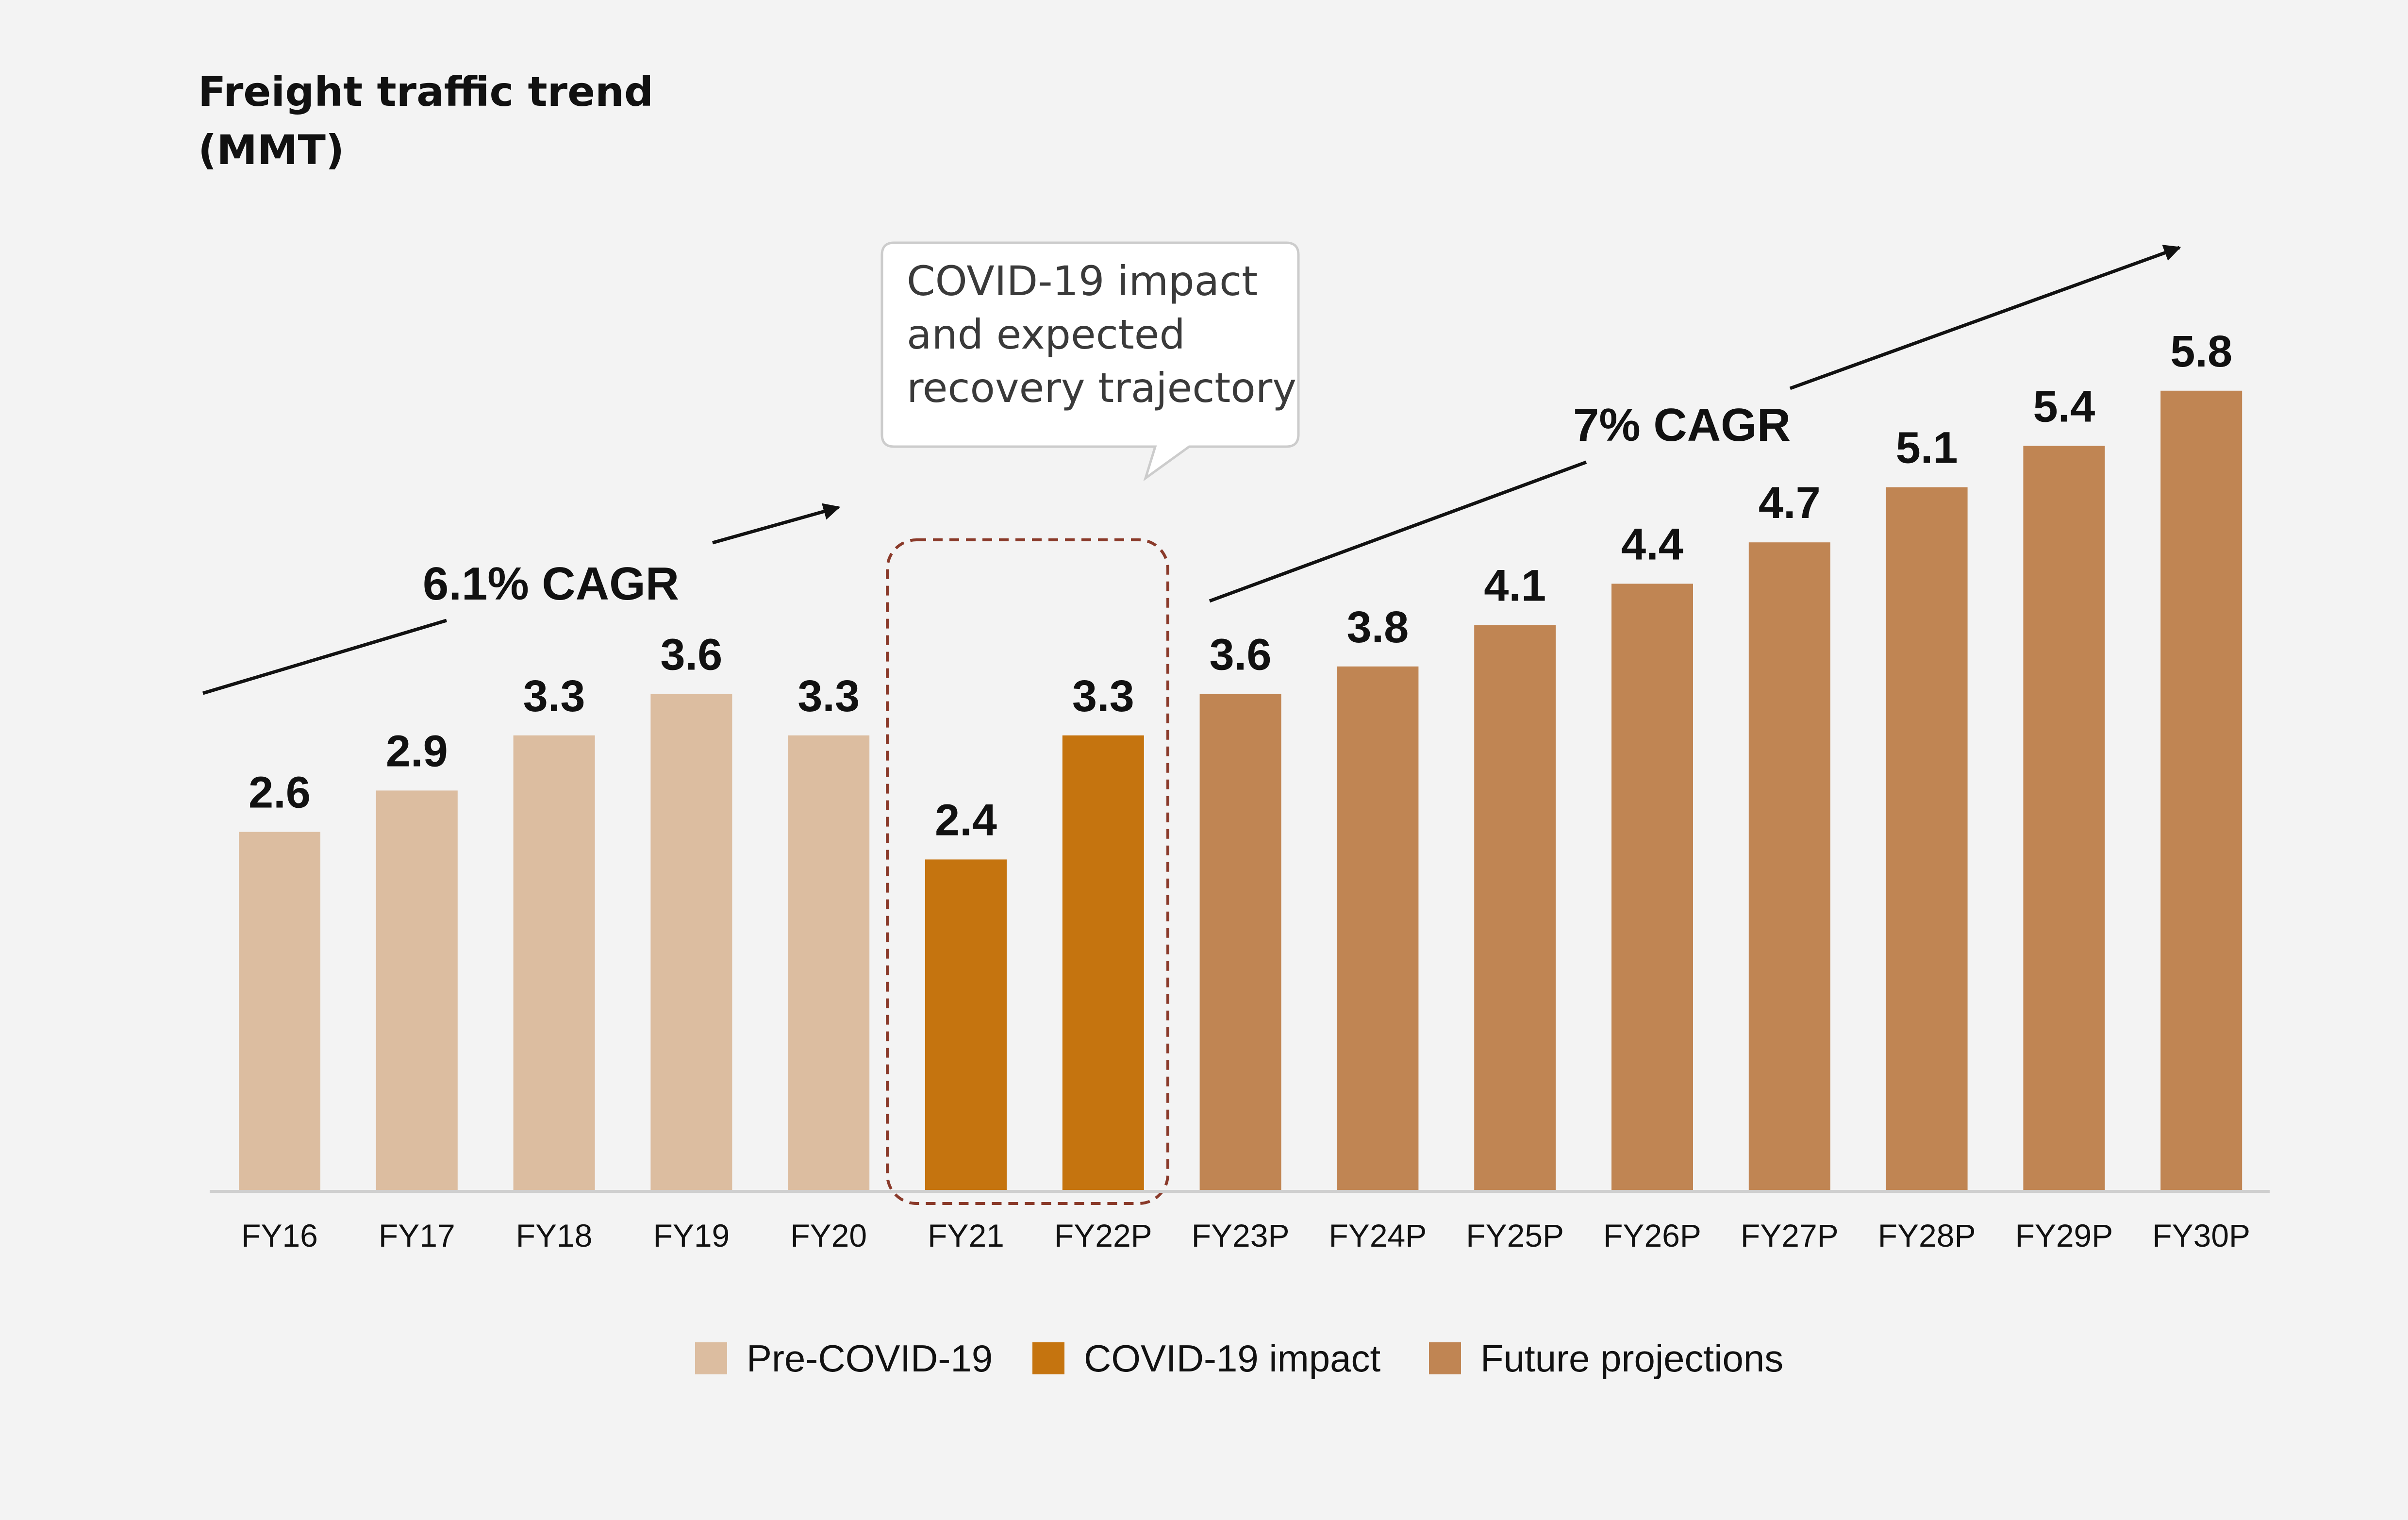 The height and width of the screenshot is (1520, 2408). Describe the element at coordinates (417, 751) in the screenshot. I see `value-label-fy17: 2.9` at that location.